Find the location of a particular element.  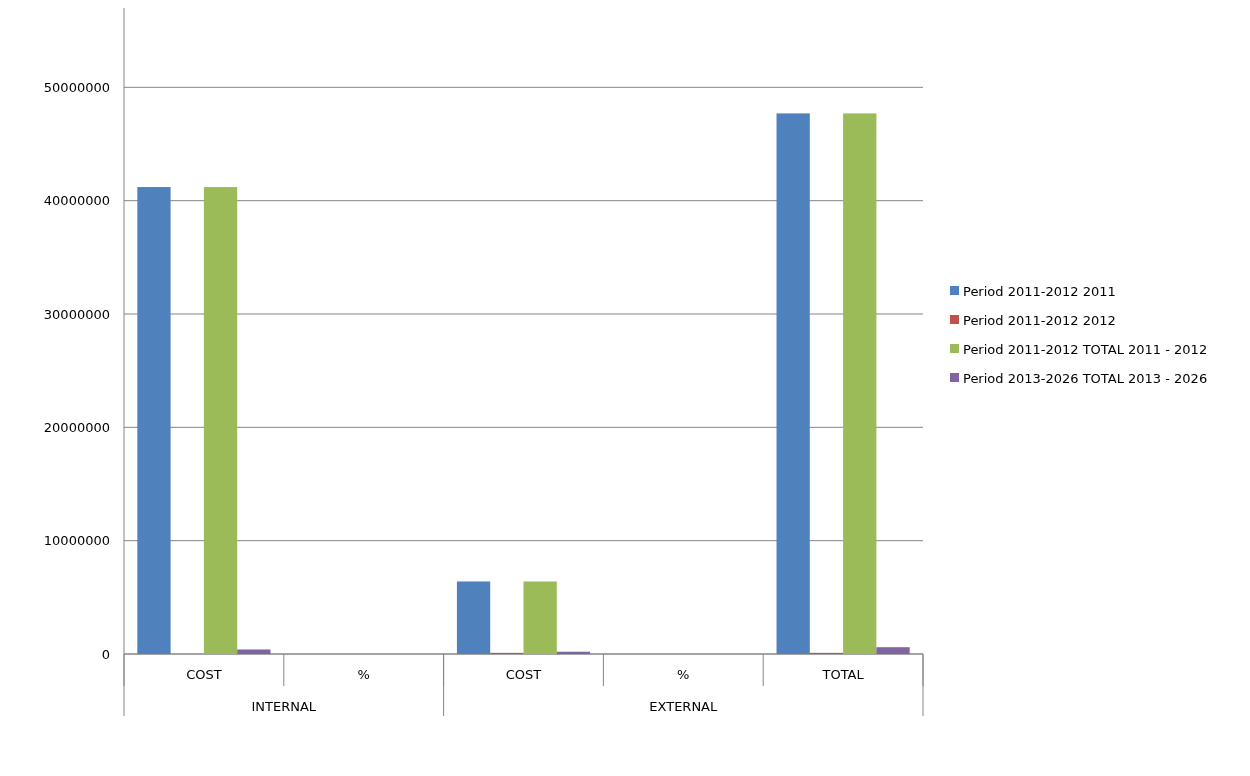

y-tick-label: 30000000 is located at coordinates (76, 314).